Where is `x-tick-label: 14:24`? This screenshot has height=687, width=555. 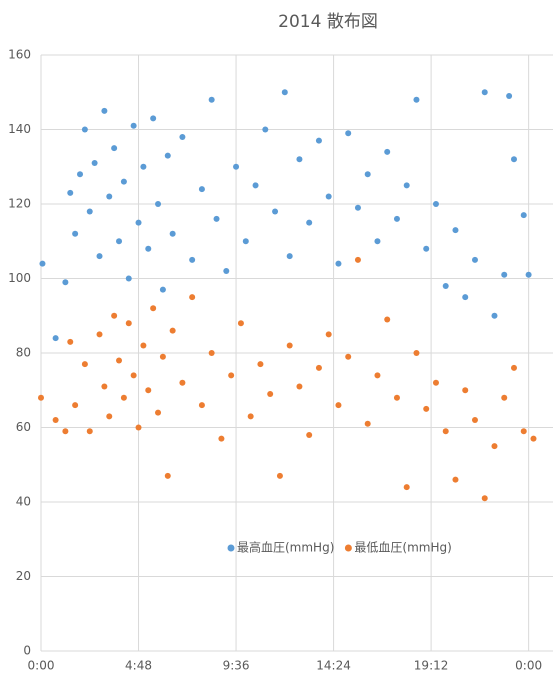
x-tick-label: 14:24 is located at coordinates (333, 666).